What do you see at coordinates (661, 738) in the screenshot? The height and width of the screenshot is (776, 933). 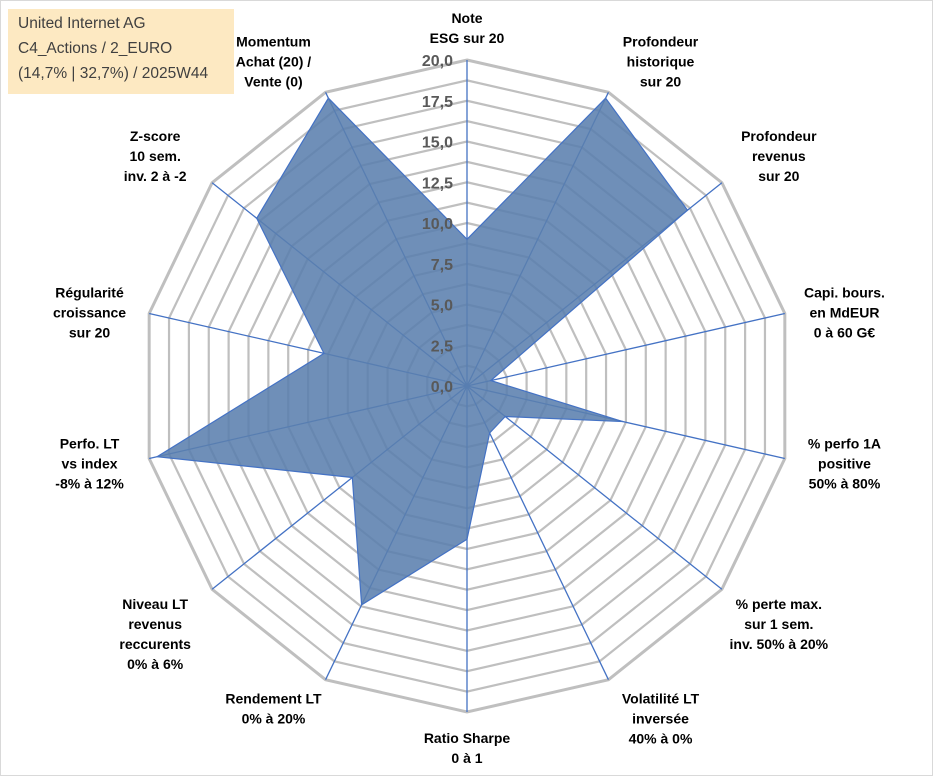 I see `axis-label: 40% à 0%` at bounding box center [661, 738].